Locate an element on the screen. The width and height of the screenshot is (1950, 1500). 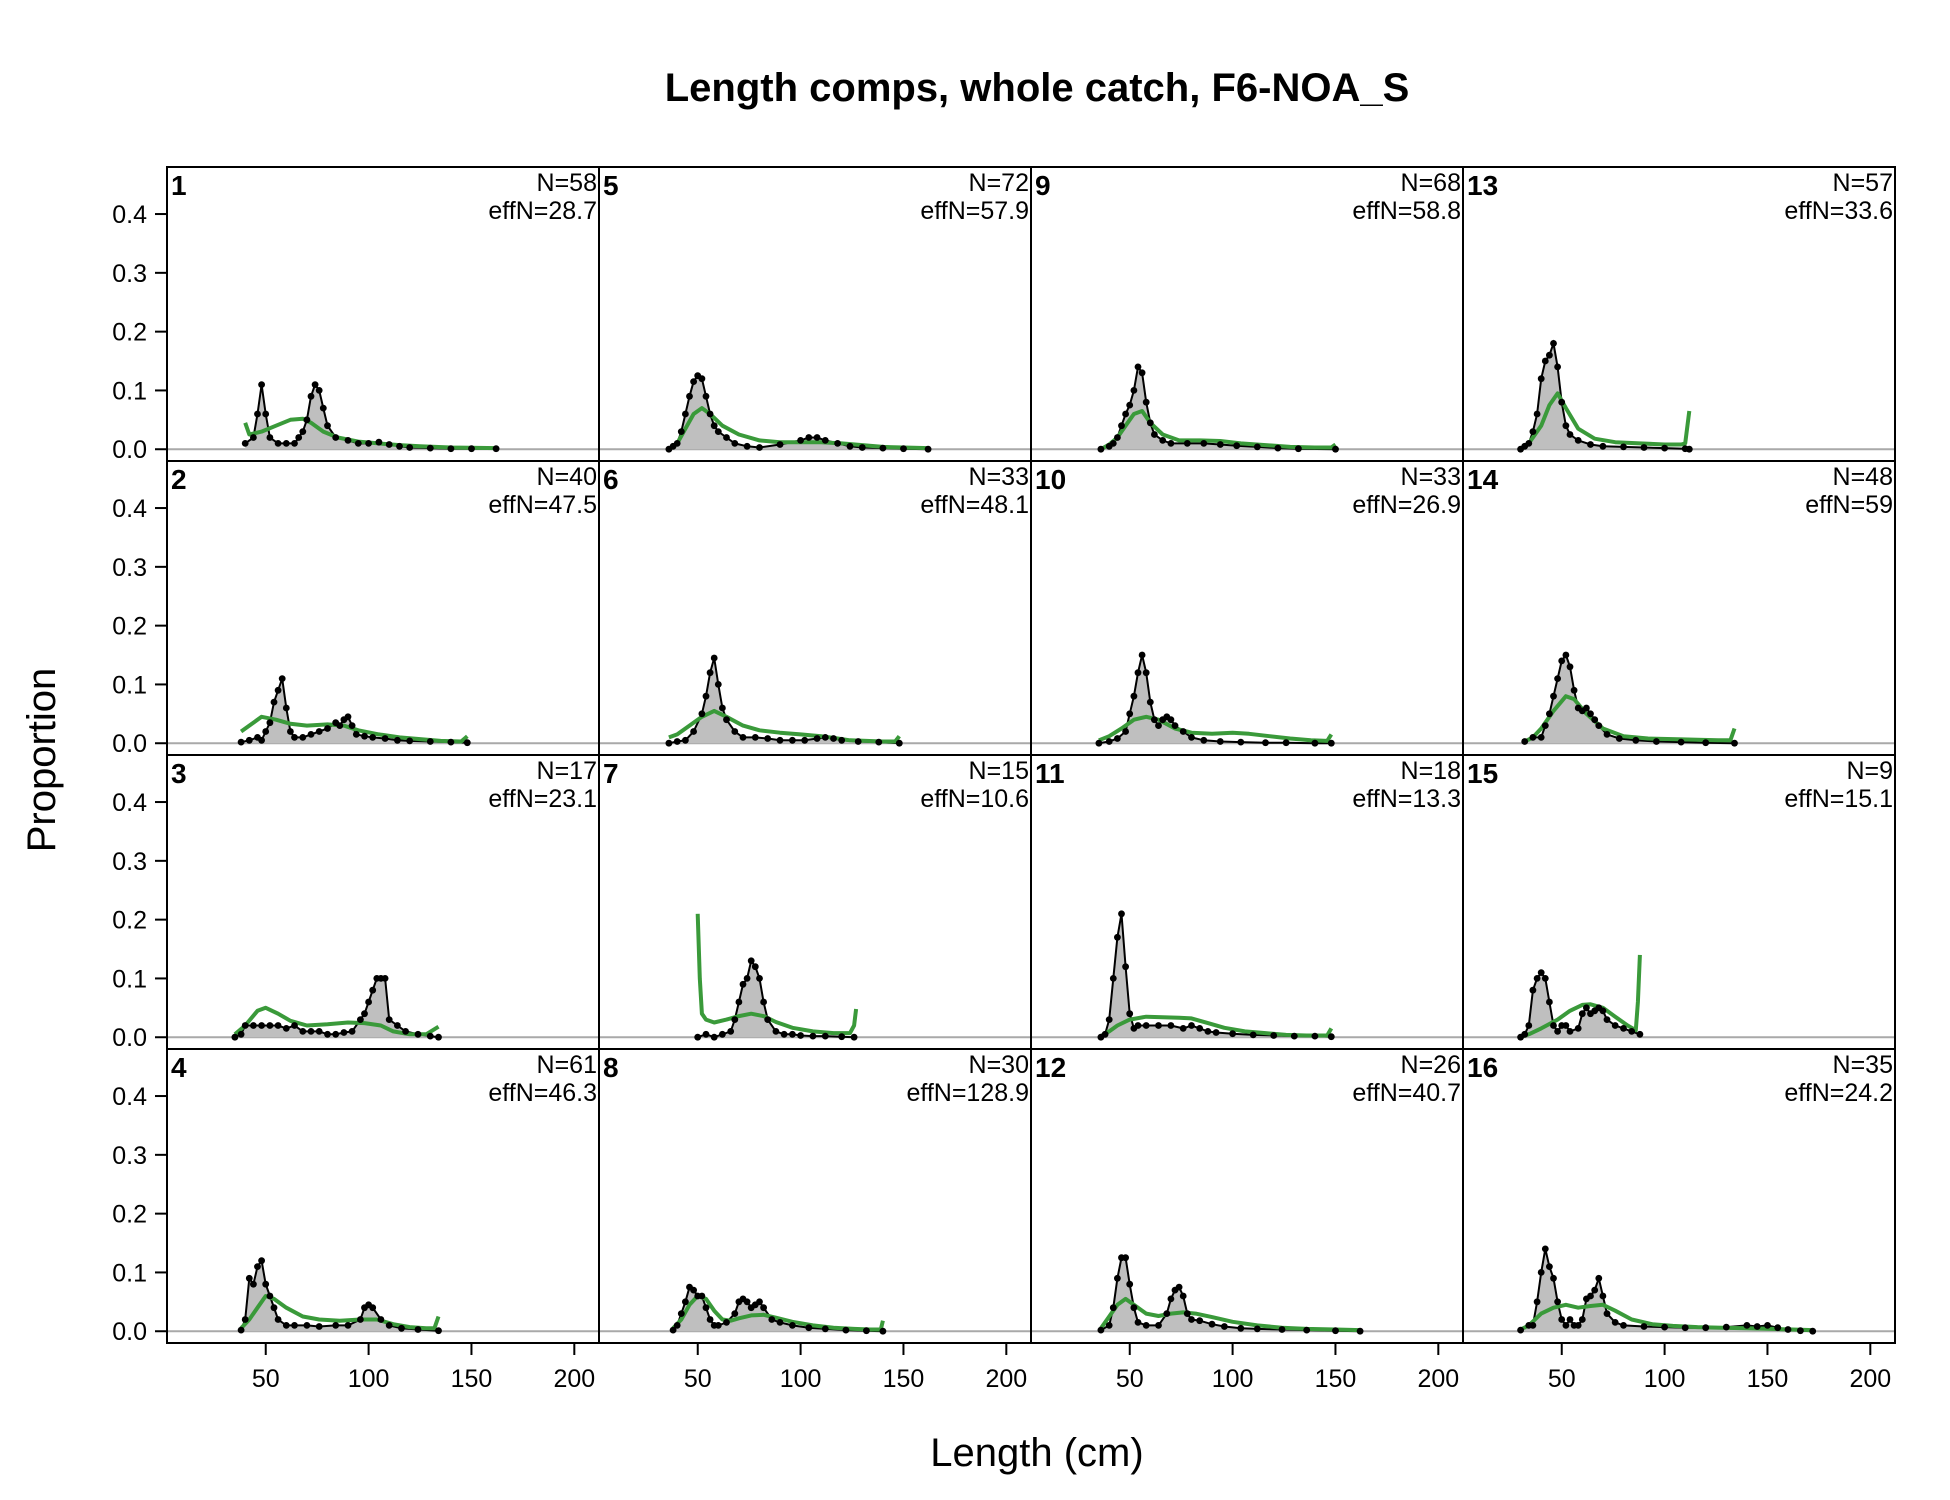
n-label: N=72 is located at coordinates (999, 183).